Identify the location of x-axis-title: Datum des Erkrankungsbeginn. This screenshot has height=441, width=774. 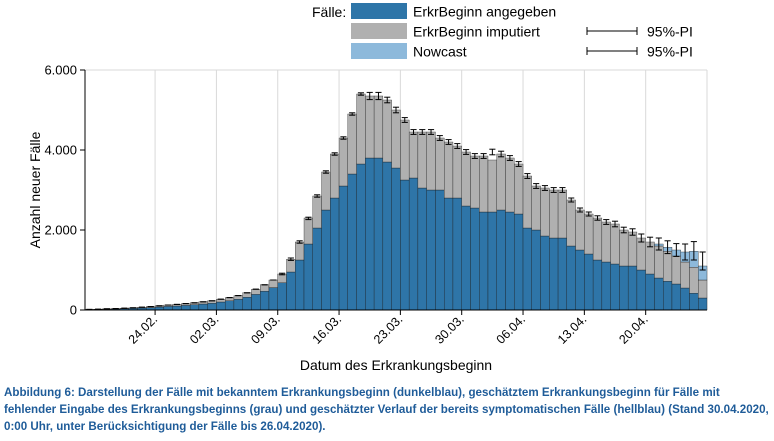
(396, 365).